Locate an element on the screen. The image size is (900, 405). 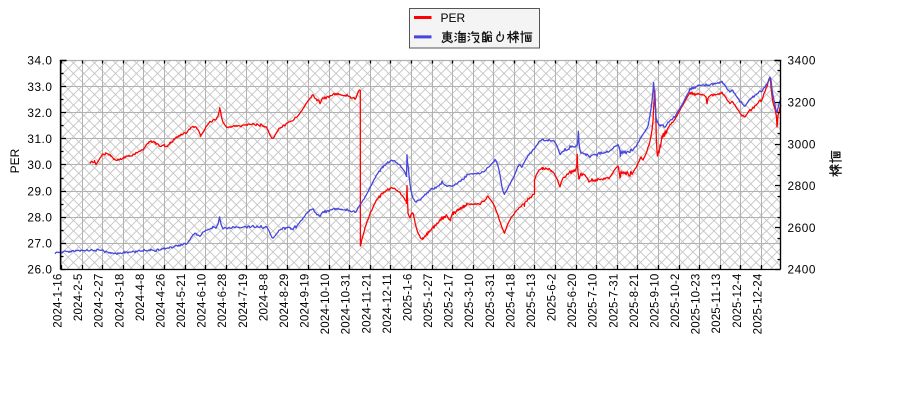
svg-text: 26.0 is located at coordinates (39, 270).